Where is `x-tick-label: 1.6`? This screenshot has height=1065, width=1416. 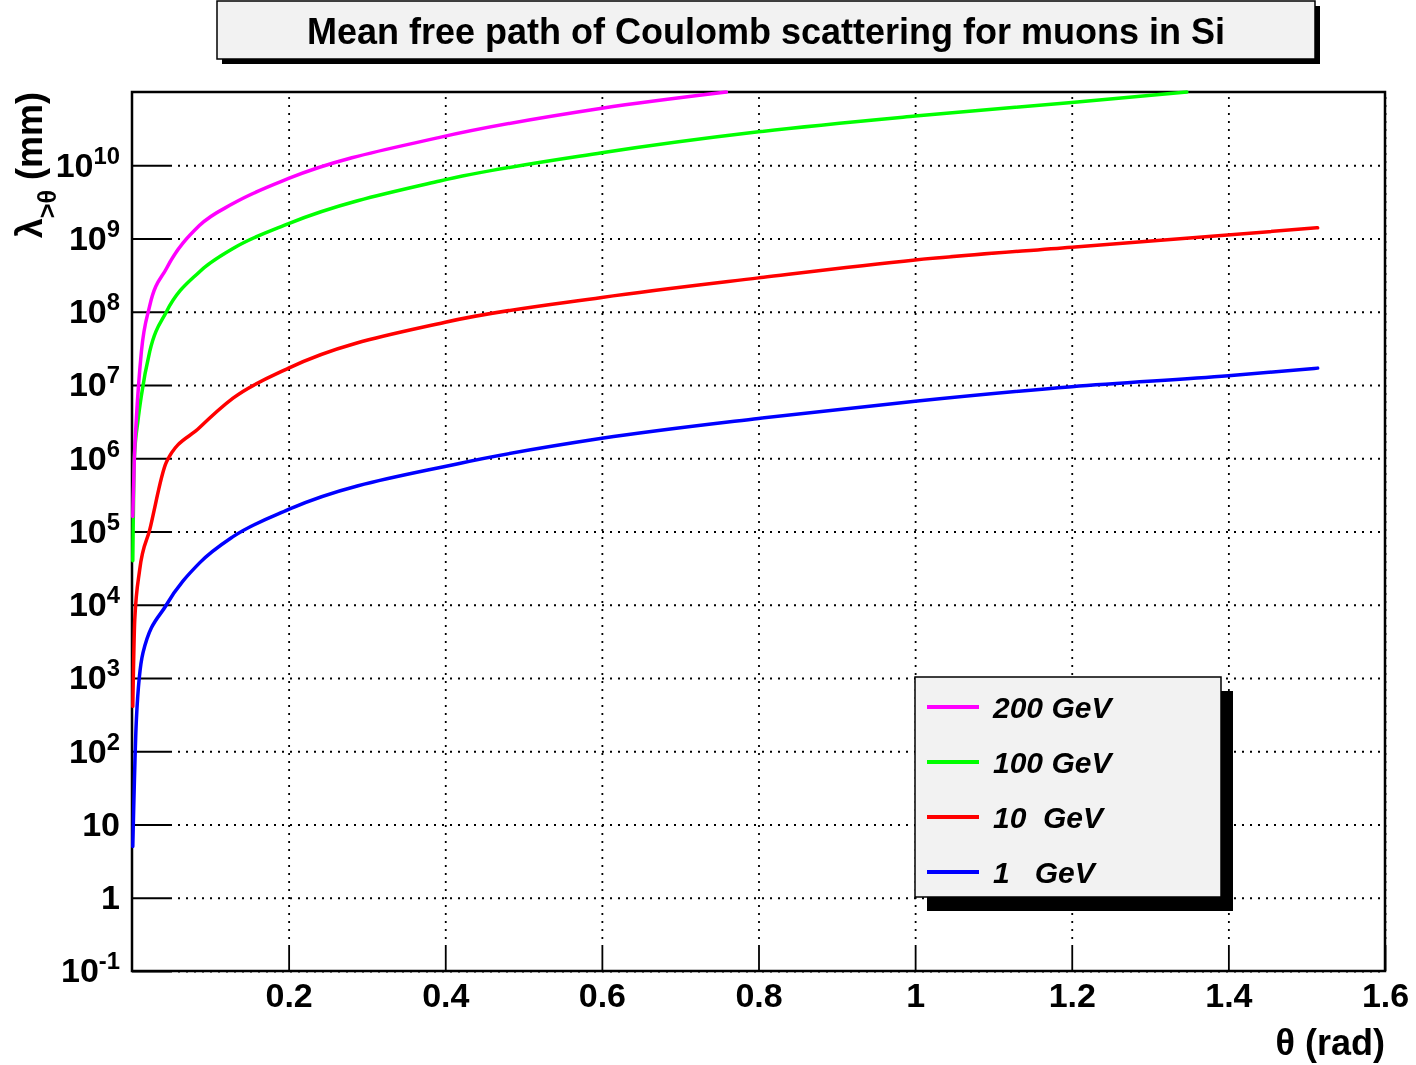
x-tick-label: 1.6 is located at coordinates (1385, 995).